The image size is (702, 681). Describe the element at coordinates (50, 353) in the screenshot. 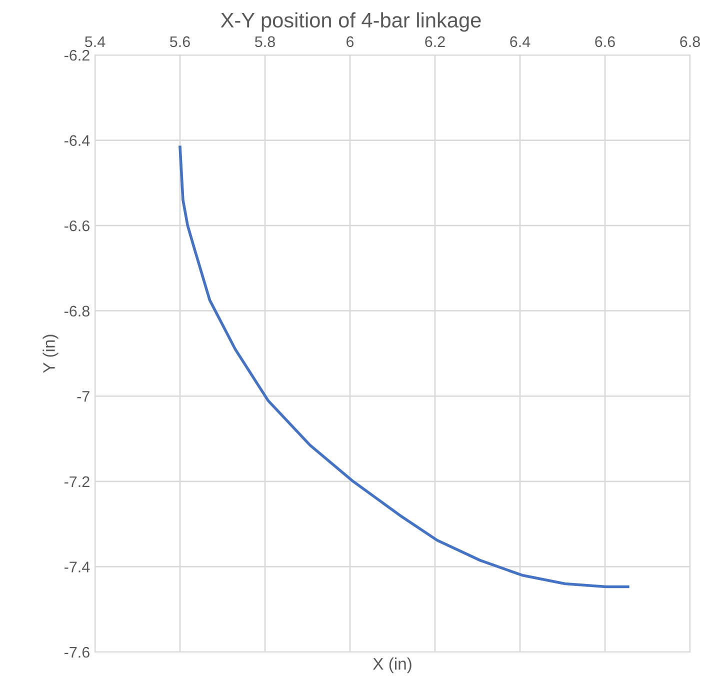

I see `y-axis-title: Y (in)` at that location.